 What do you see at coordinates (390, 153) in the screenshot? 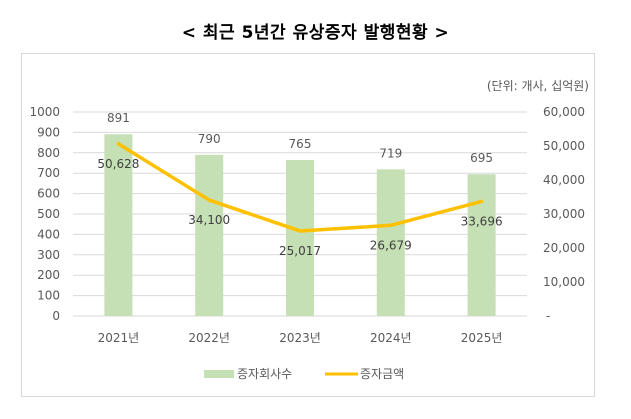
I see `bar-value-label: 719` at bounding box center [390, 153].